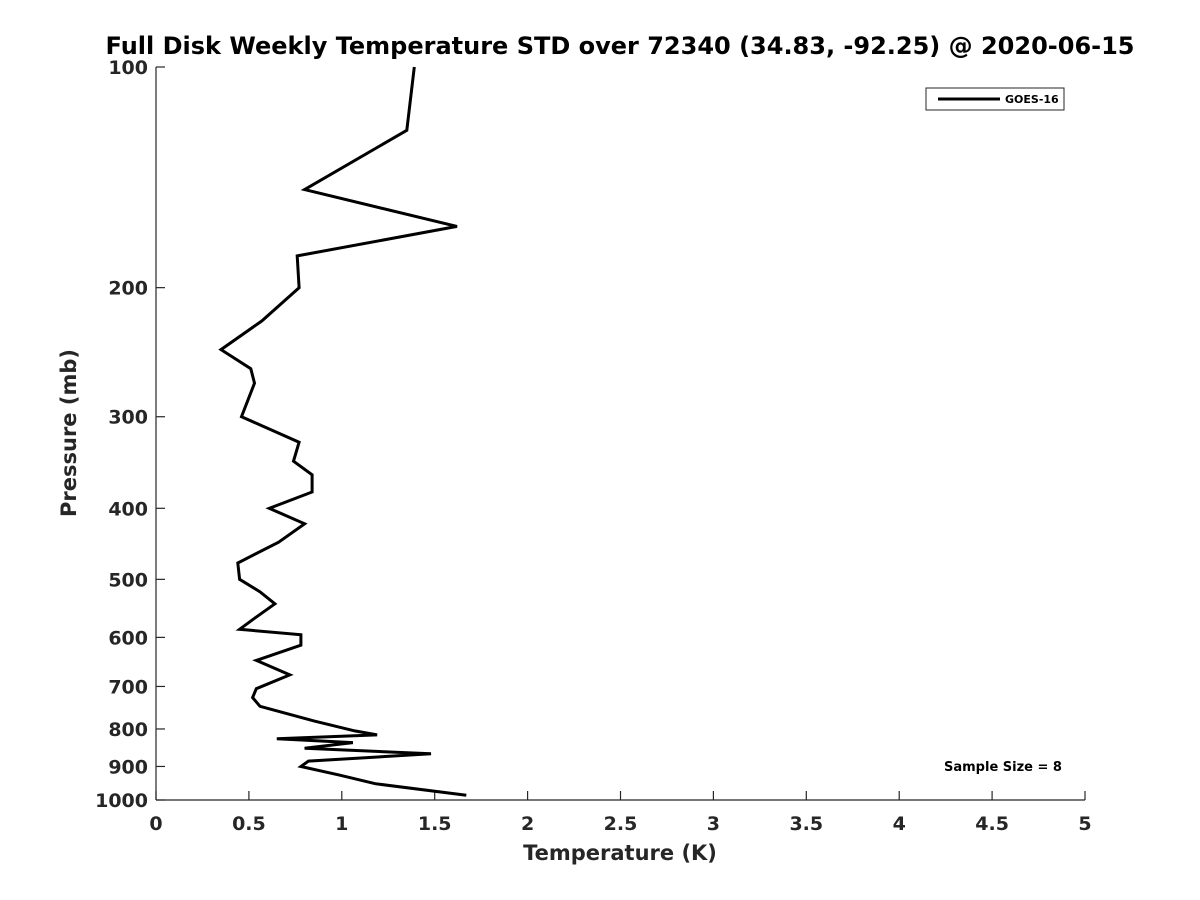 The width and height of the screenshot is (1200, 900). I want to click on x-tick-label: 3, so click(713, 824).